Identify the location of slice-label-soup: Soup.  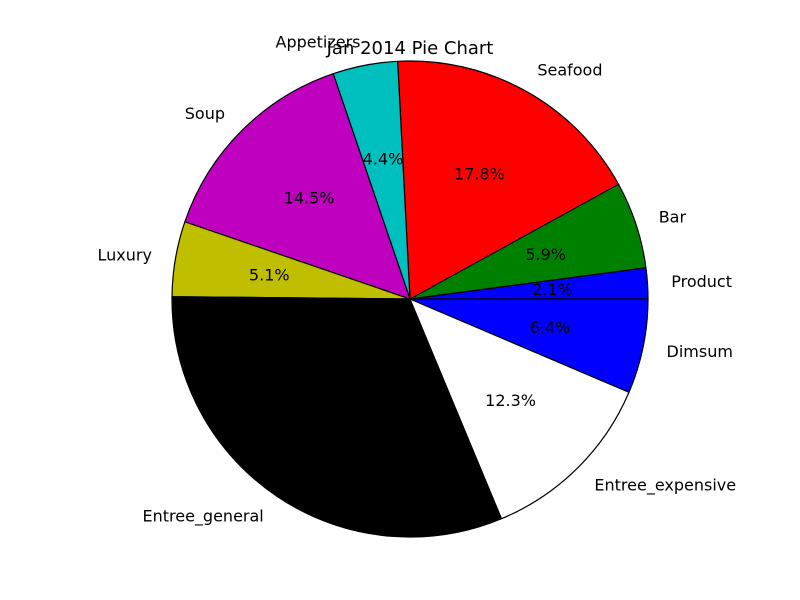
(205, 113).